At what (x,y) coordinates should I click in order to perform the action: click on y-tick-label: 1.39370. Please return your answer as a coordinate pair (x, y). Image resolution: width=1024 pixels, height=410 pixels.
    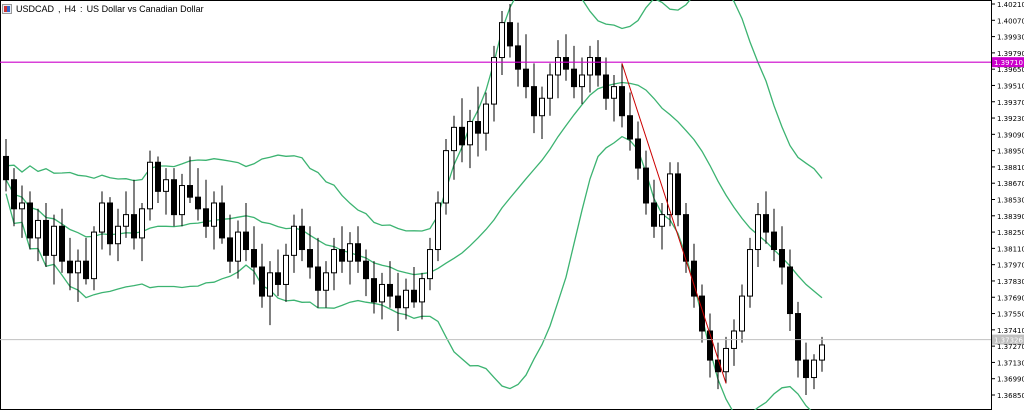
    Looking at the image, I should click on (1010, 103).